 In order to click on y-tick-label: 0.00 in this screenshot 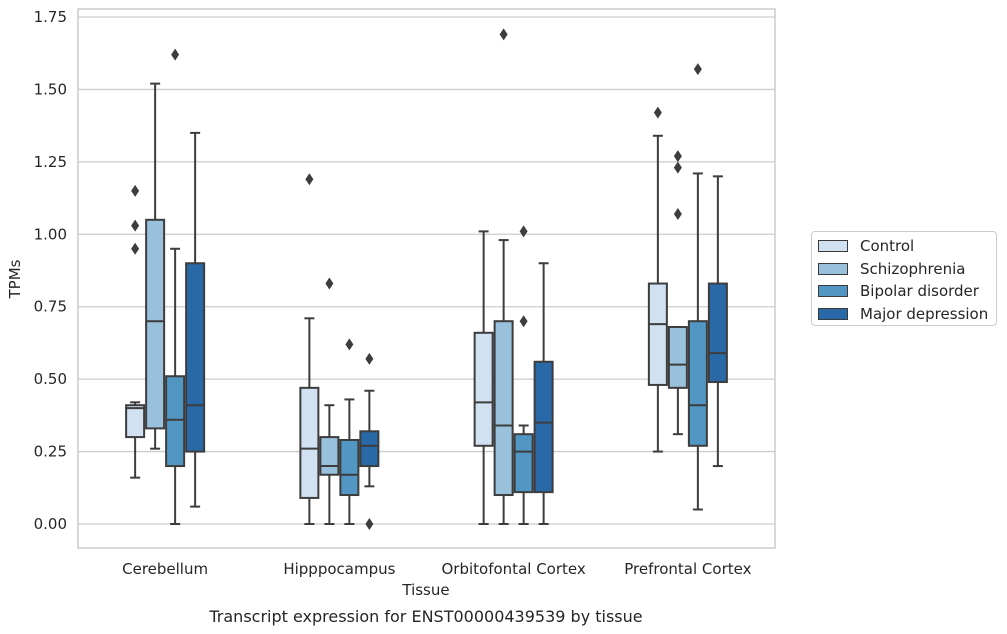, I will do `click(50, 524)`.